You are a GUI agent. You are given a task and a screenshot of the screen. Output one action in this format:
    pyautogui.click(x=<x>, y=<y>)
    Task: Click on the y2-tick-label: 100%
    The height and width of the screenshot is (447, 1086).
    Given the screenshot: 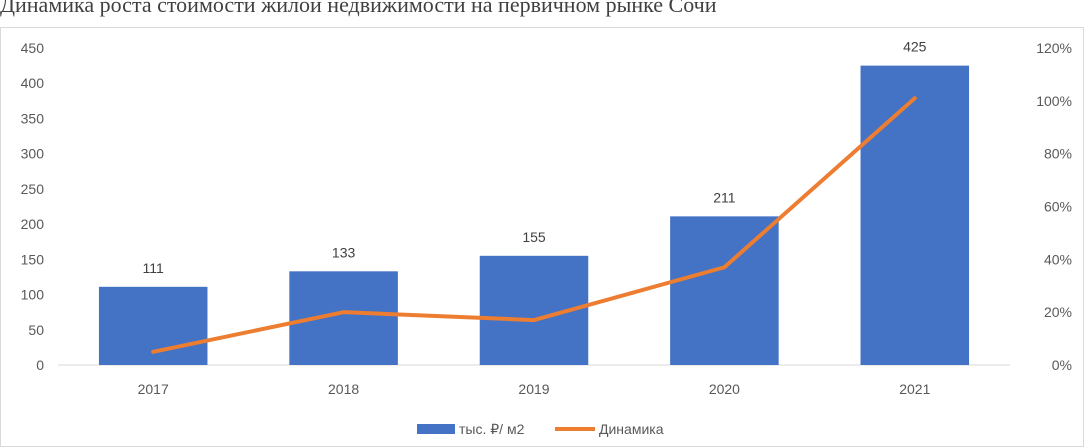 What is the action you would take?
    pyautogui.click(x=1054, y=101)
    